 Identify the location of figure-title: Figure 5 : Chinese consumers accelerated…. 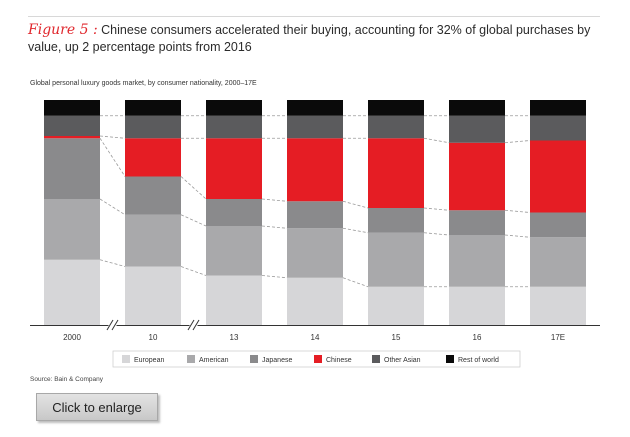
(318, 39).